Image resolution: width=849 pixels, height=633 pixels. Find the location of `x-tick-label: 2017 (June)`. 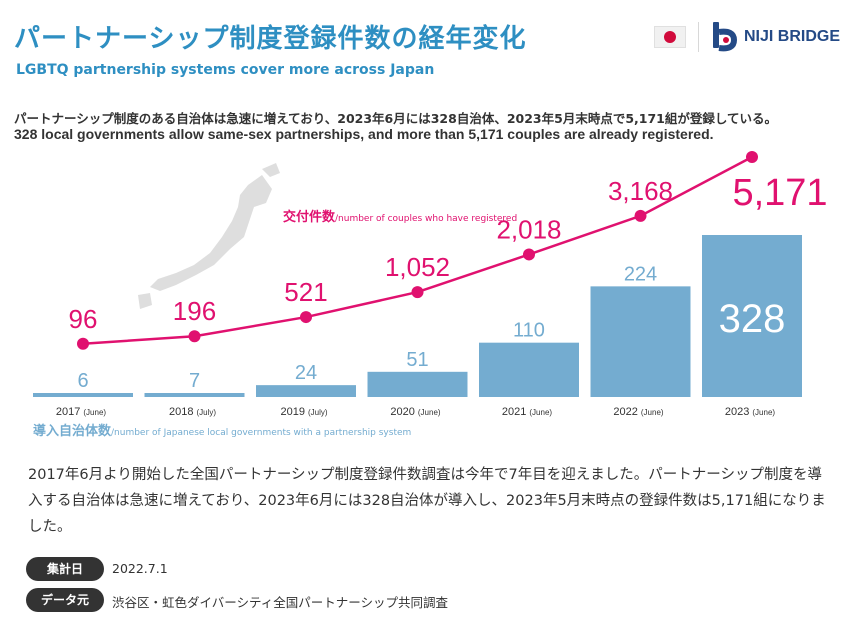

x-tick-label: 2017 (June) is located at coordinates (81, 412).